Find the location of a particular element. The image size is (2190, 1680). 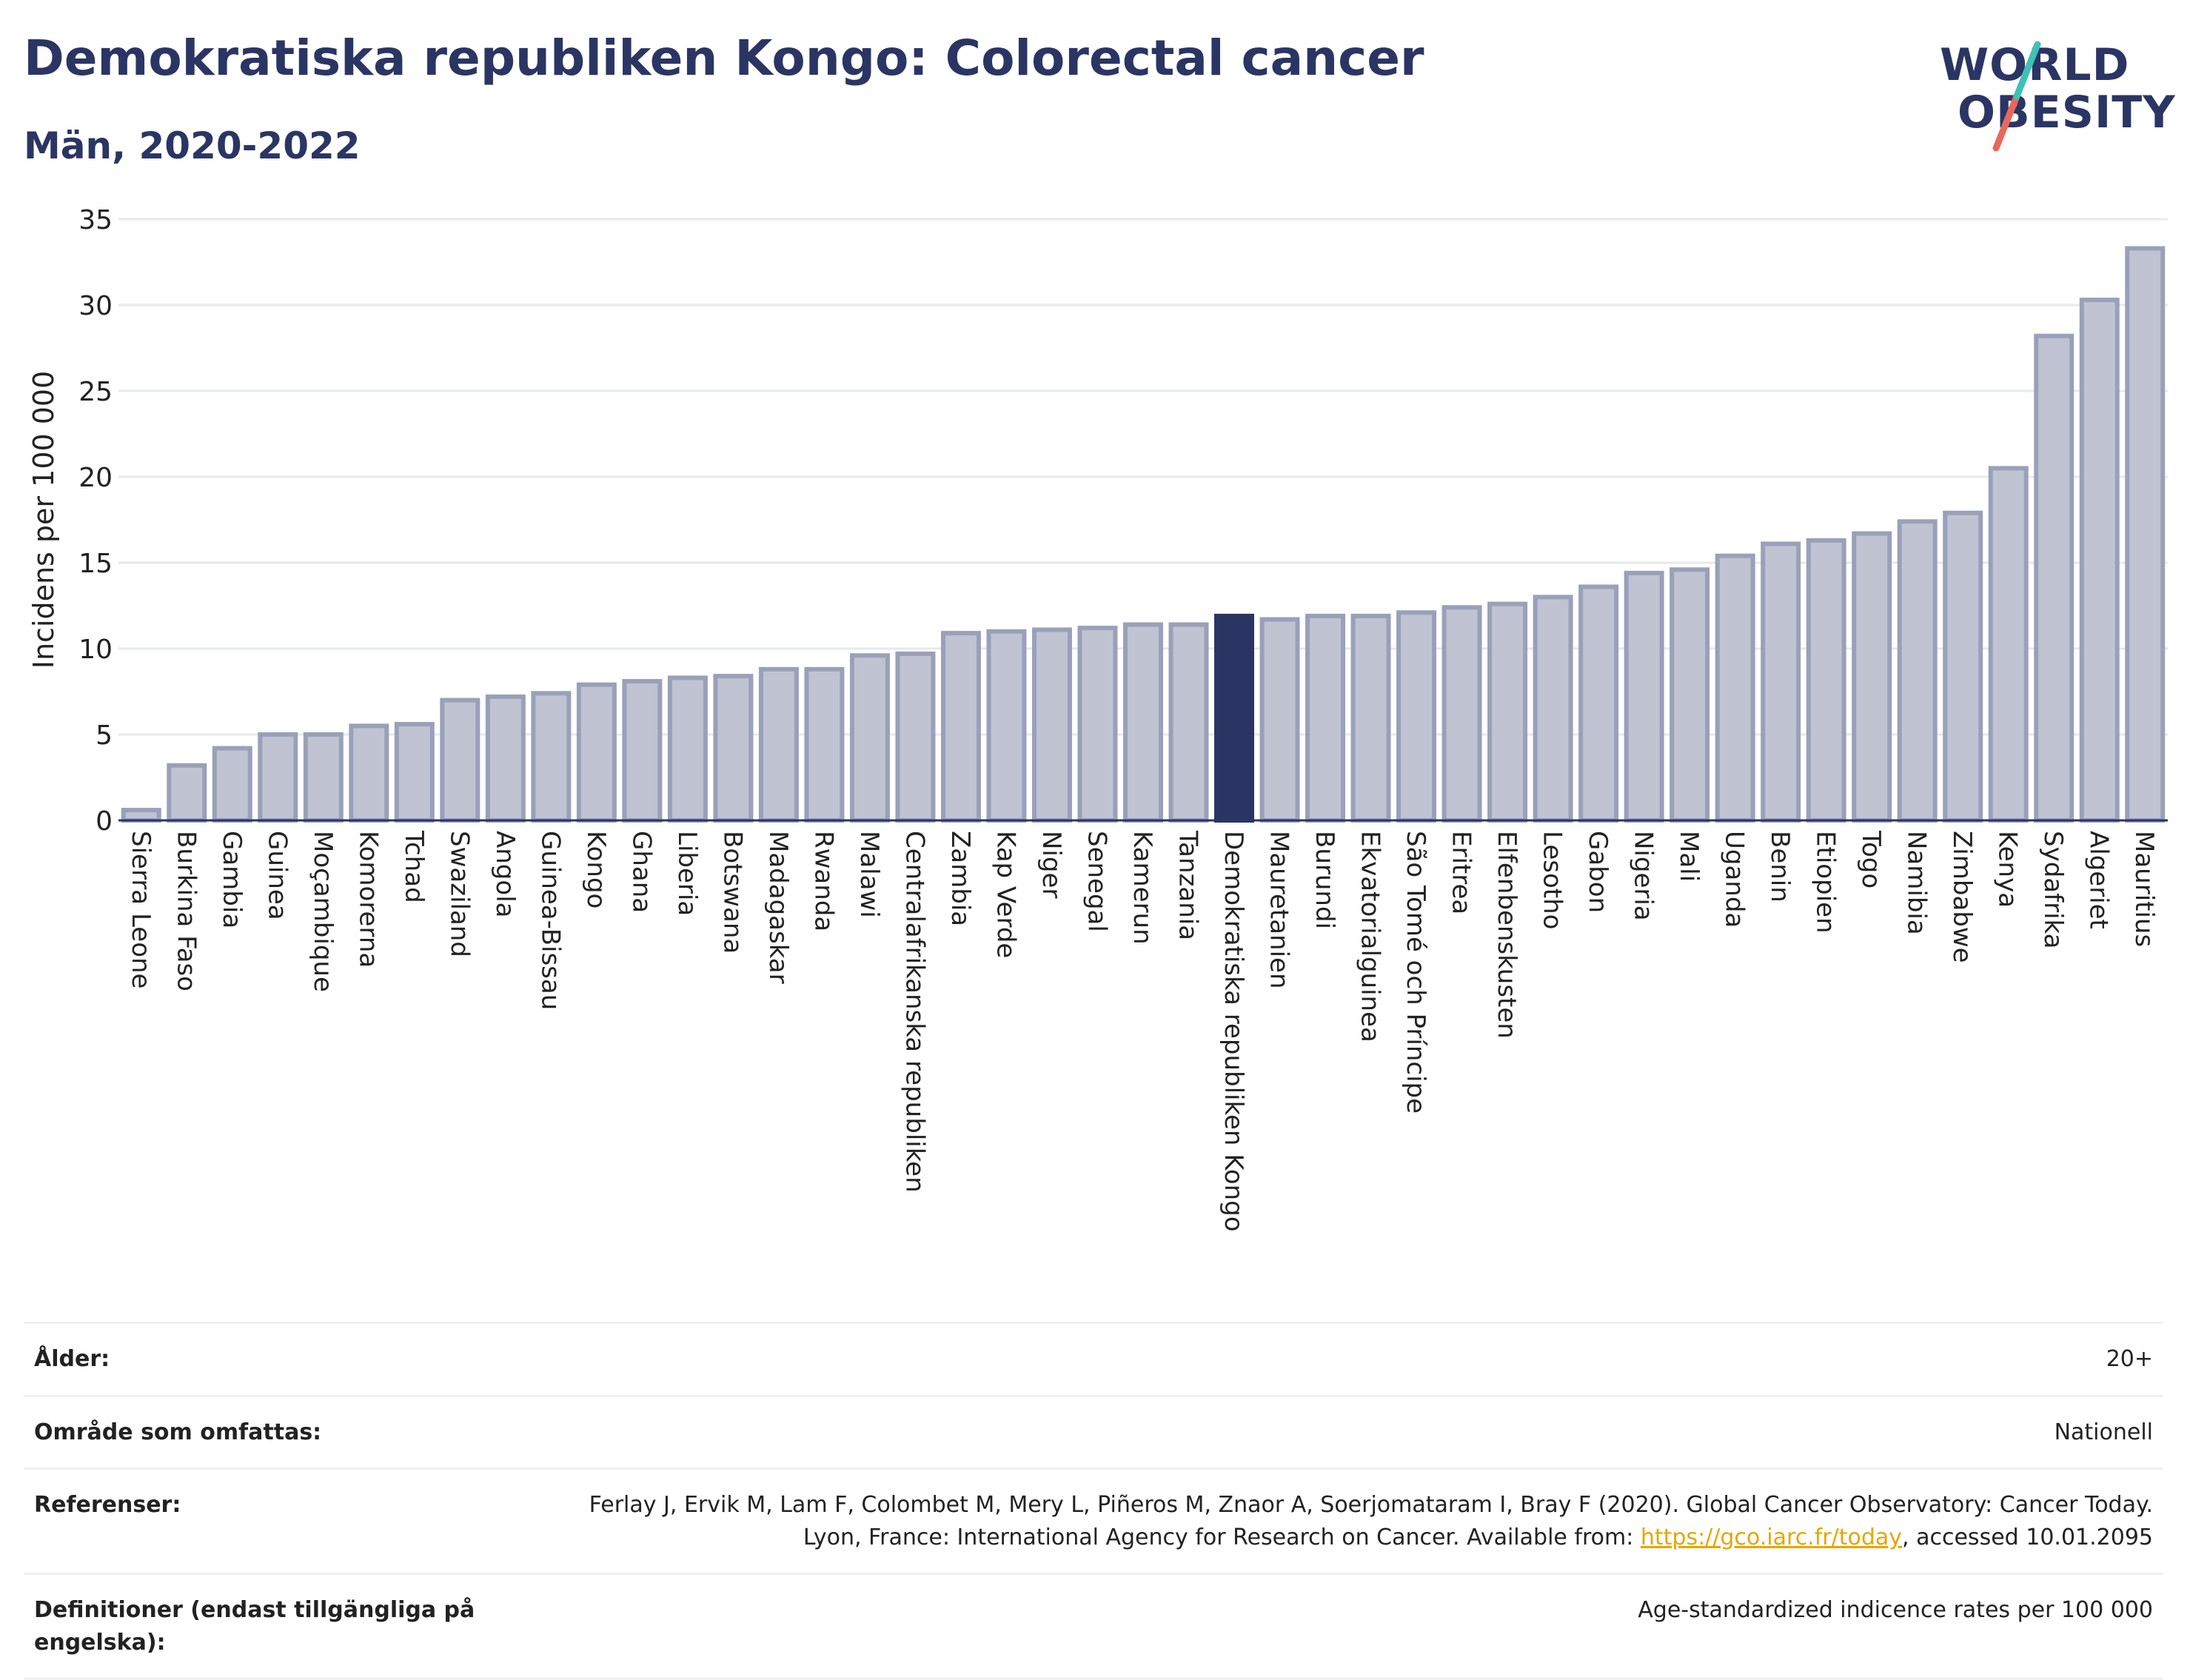

y-tick-label: 35 is located at coordinates (95, 220).